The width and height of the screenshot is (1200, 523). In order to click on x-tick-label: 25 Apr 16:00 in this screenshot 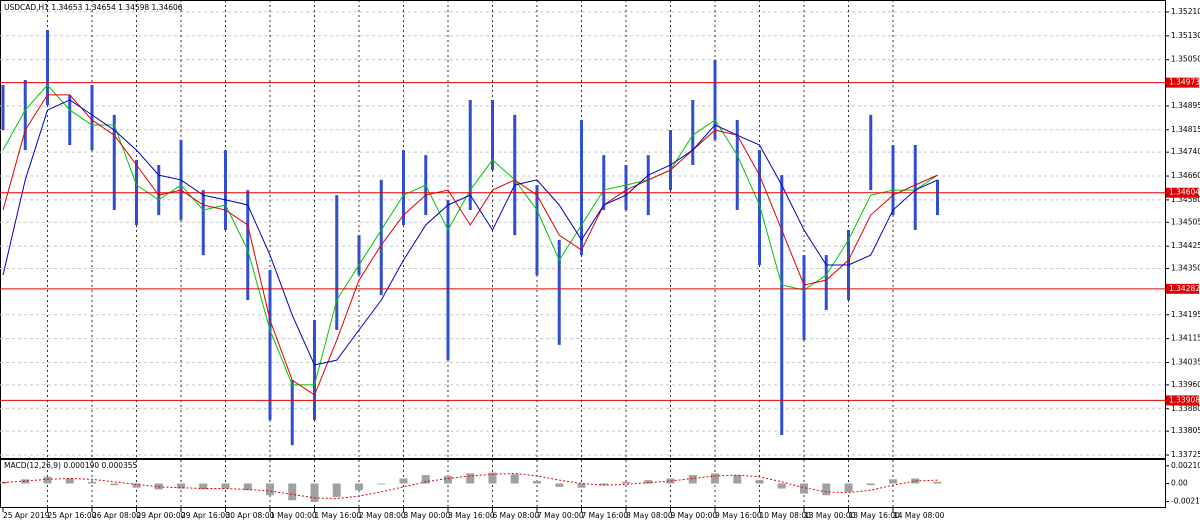, I will do `click(72, 515)`.